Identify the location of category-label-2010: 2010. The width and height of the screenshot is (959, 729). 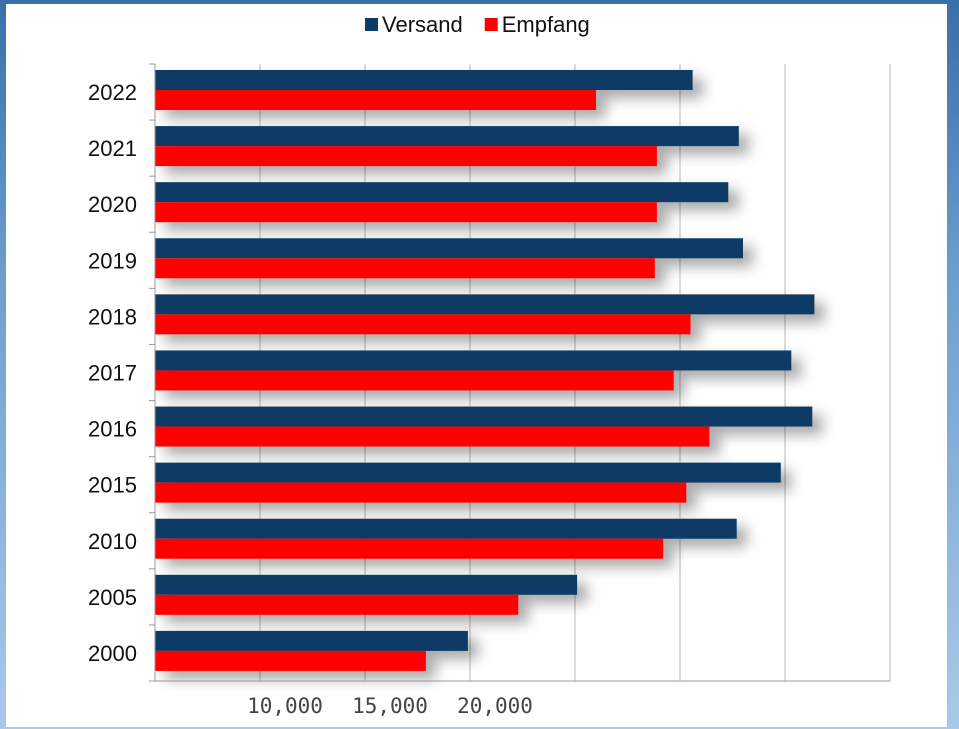
(112, 541).